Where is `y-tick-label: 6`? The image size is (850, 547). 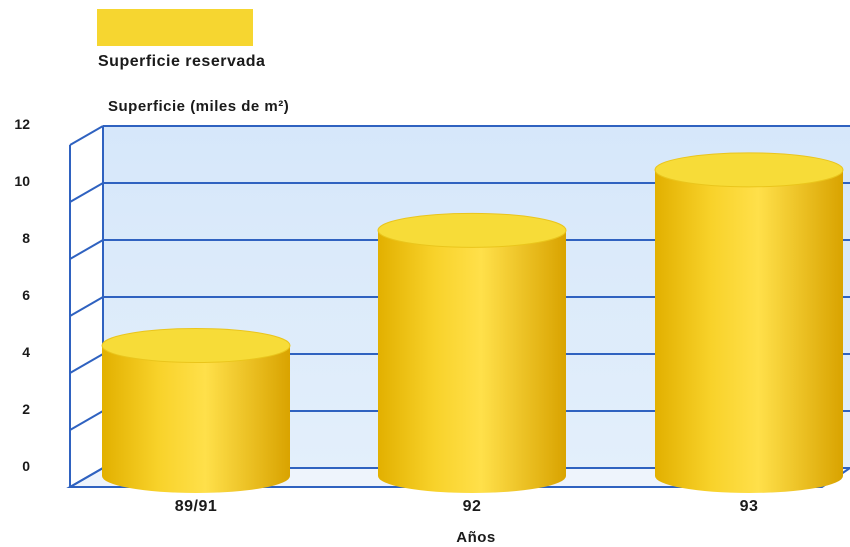
y-tick-label: 6 is located at coordinates (26, 295).